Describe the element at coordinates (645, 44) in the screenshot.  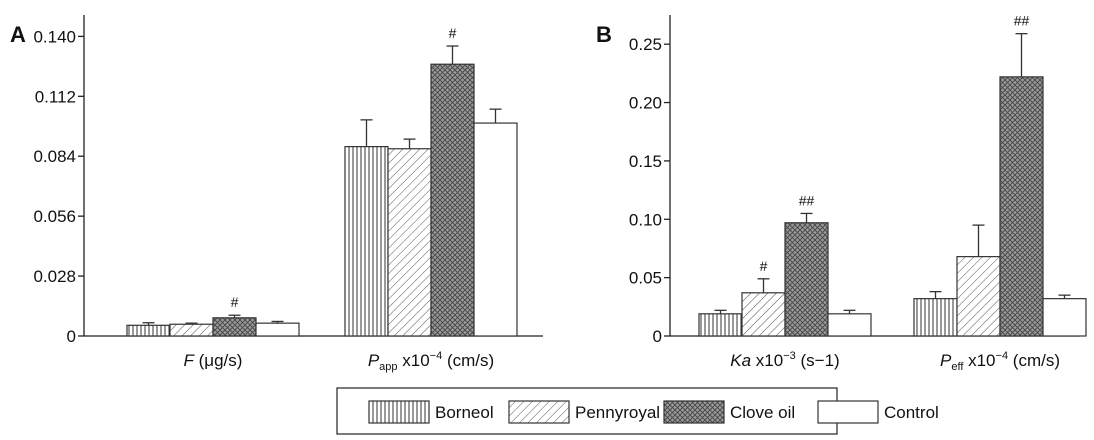
I see `y-tick-label: 0.25` at that location.